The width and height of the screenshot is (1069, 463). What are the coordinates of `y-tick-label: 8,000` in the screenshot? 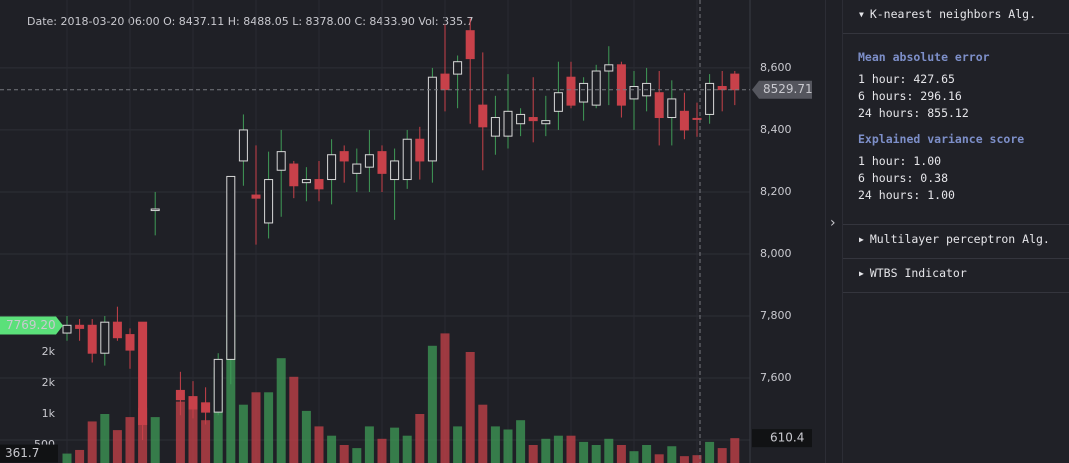 It's located at (776, 253).